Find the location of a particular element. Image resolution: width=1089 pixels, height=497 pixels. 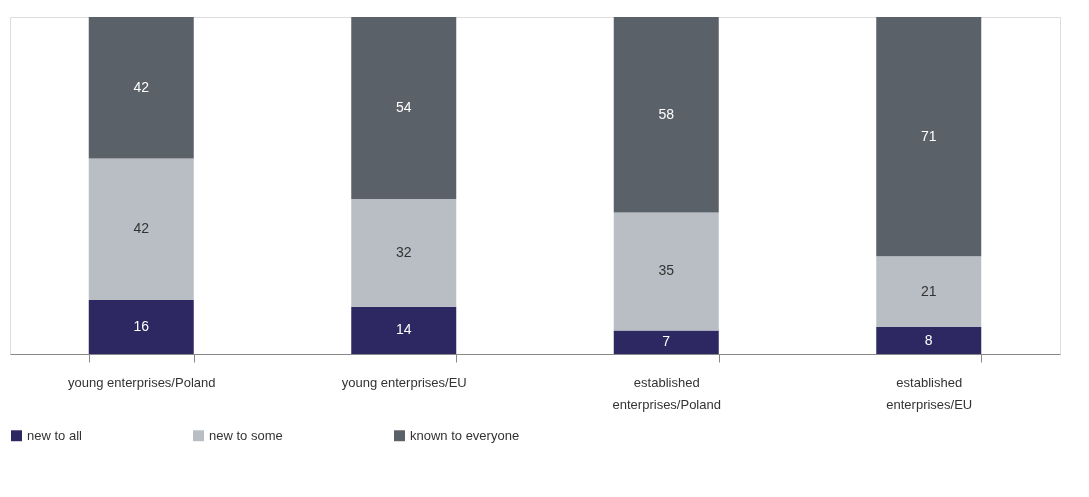

x-tick-label: young enterprises/Poland is located at coordinates (142, 382).